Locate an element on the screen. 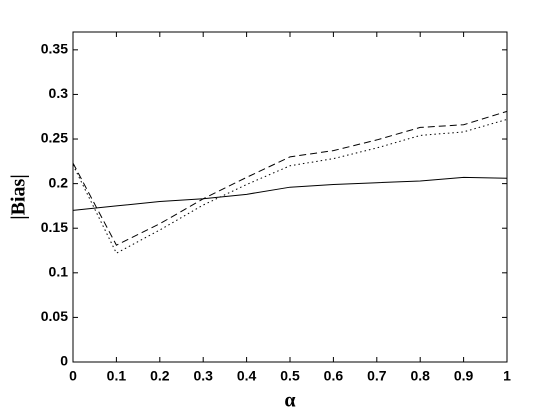 This screenshot has height=414, width=560. x-tick-label: 0 is located at coordinates (73, 376).